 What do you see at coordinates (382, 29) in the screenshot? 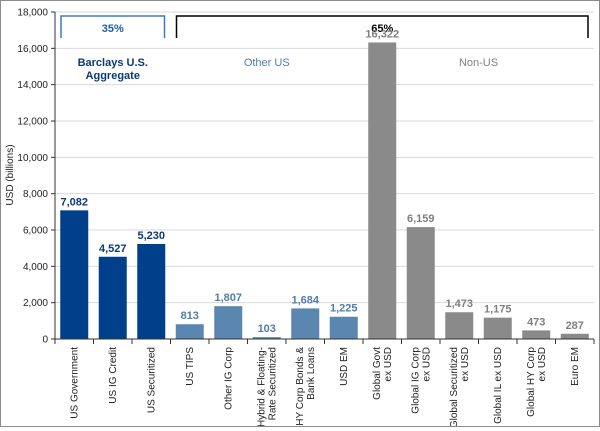
I see `bracket-label: 65%` at bounding box center [382, 29].